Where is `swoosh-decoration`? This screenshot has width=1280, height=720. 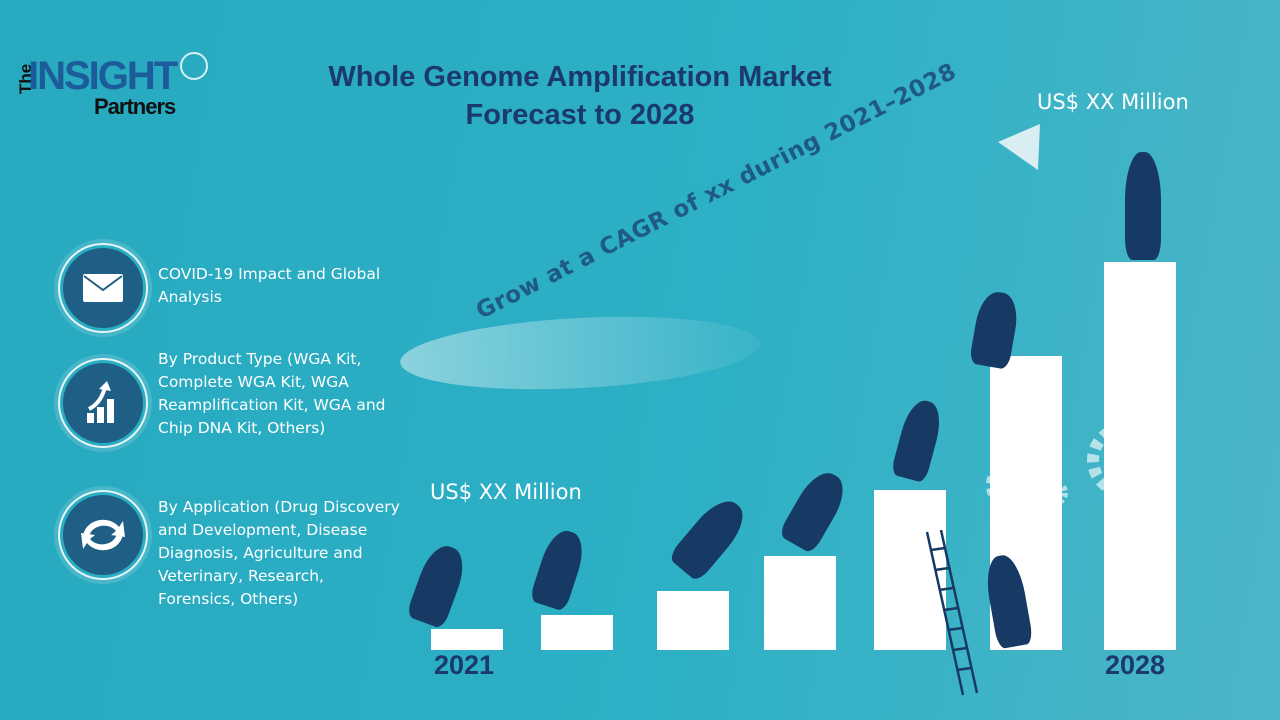 swoosh-decoration is located at coordinates (580, 353).